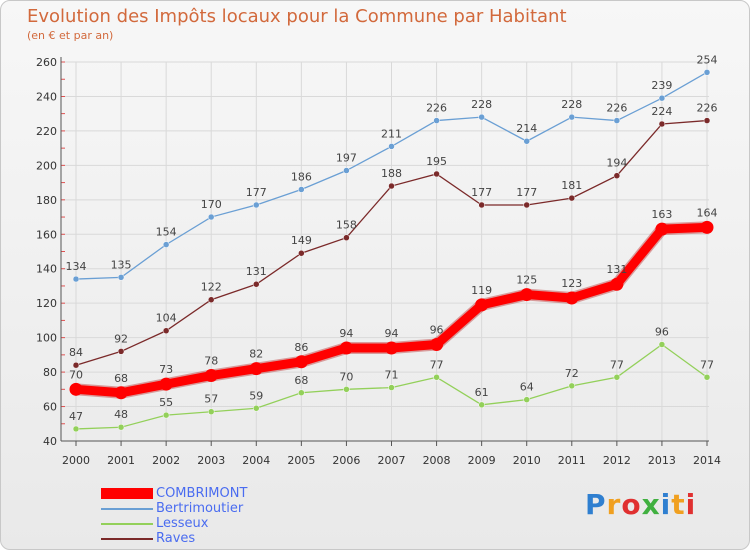 This screenshot has width=750, height=550. I want to click on data-label: 71, so click(392, 375).